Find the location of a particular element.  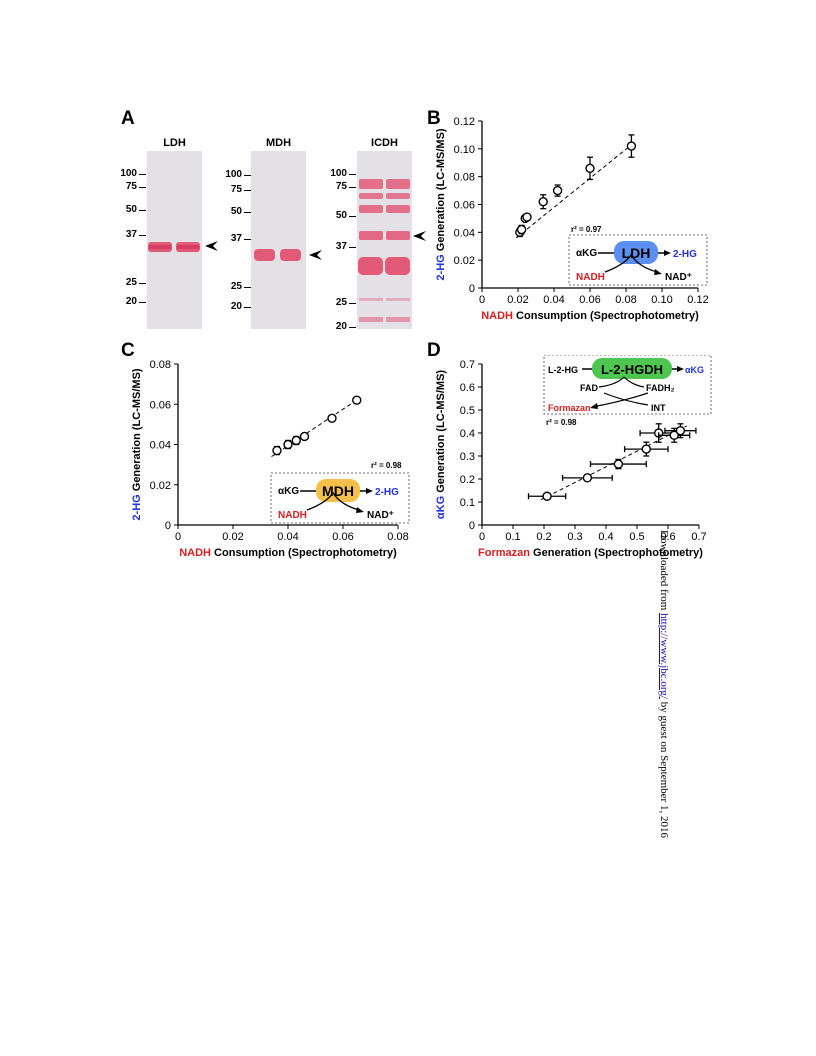

x-axis-label: NADH Consumption (Spectrophotometry) is located at coordinates (288, 553).